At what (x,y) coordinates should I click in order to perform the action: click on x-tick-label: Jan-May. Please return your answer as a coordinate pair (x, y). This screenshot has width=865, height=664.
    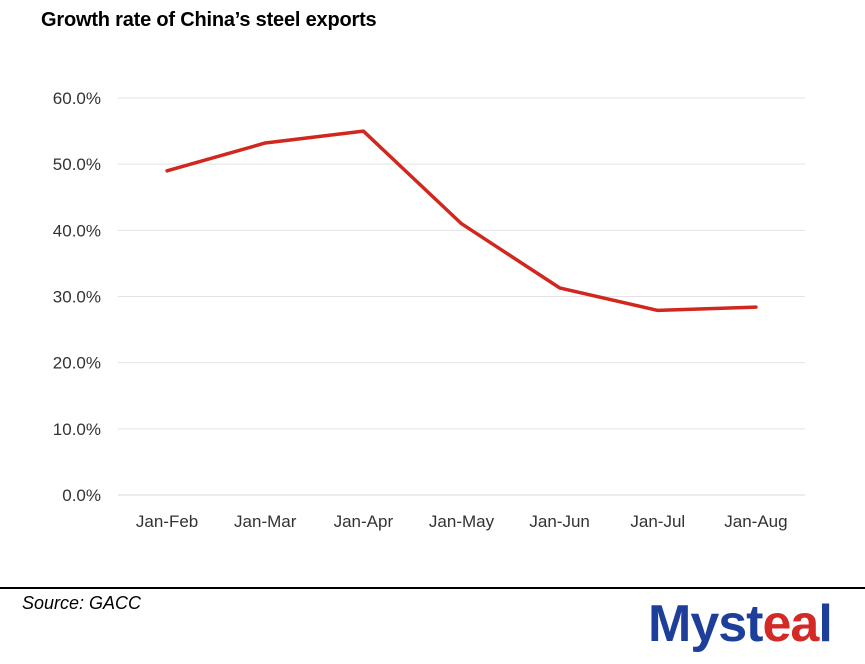
    Looking at the image, I should click on (462, 521).